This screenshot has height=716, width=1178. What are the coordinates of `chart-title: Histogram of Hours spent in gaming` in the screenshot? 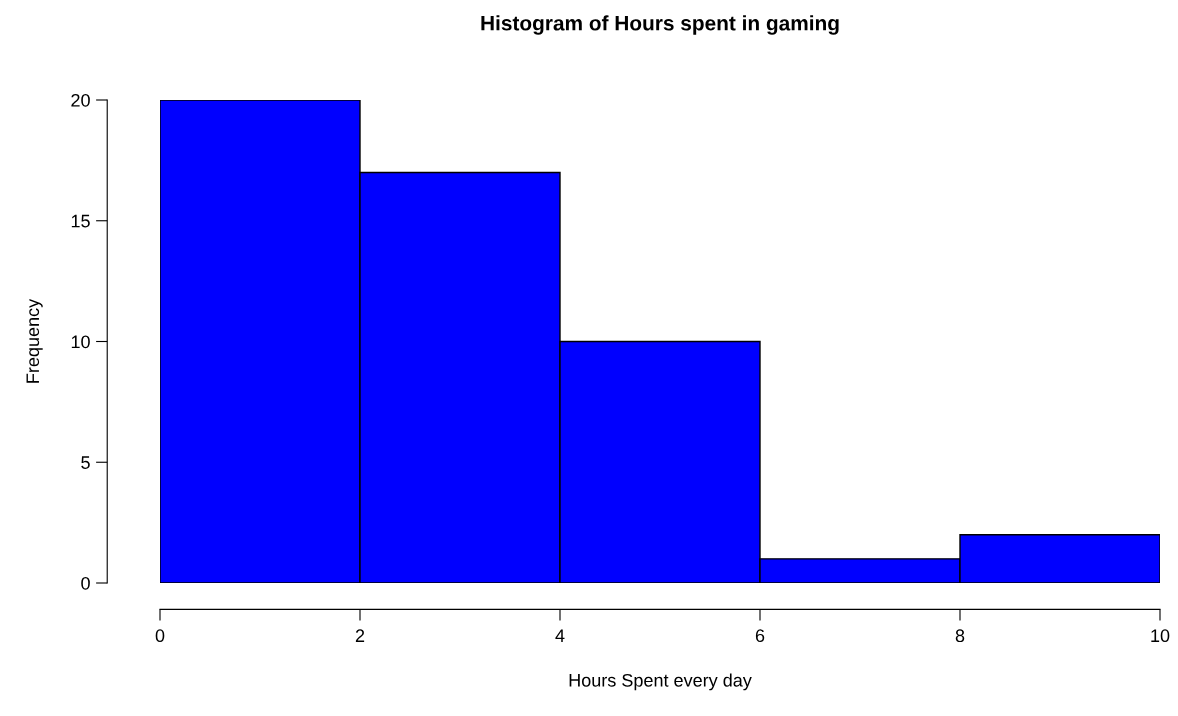 It's located at (660, 25).